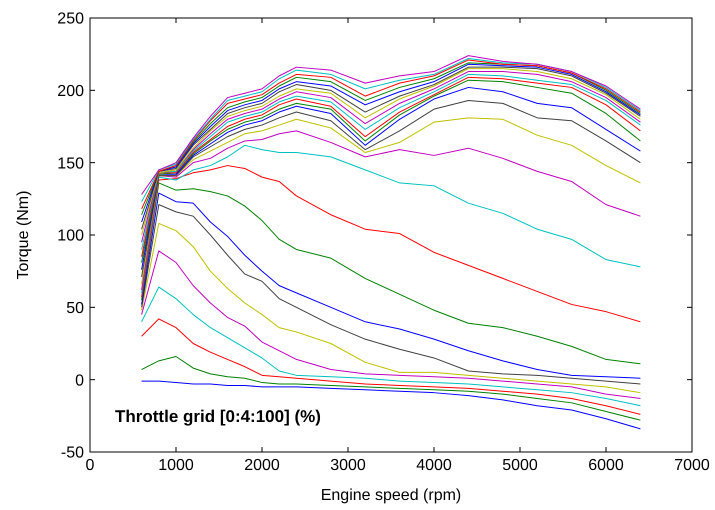 The image size is (715, 510). What do you see at coordinates (72, 453) in the screenshot?
I see `y-tick-label: -50` at bounding box center [72, 453].